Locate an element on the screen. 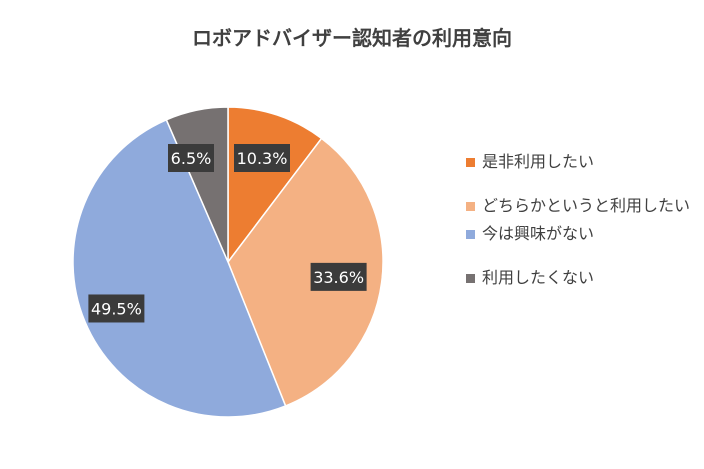 The image size is (704, 469). data-label-text: 49.5% is located at coordinates (116, 308).